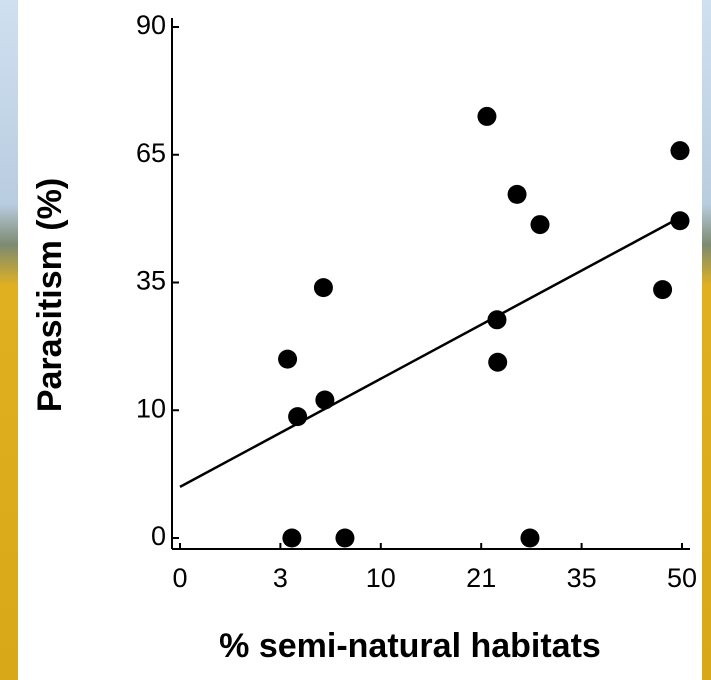 The height and width of the screenshot is (680, 711). What do you see at coordinates (151, 25) in the screenshot?
I see `y-tick-label: 90` at bounding box center [151, 25].